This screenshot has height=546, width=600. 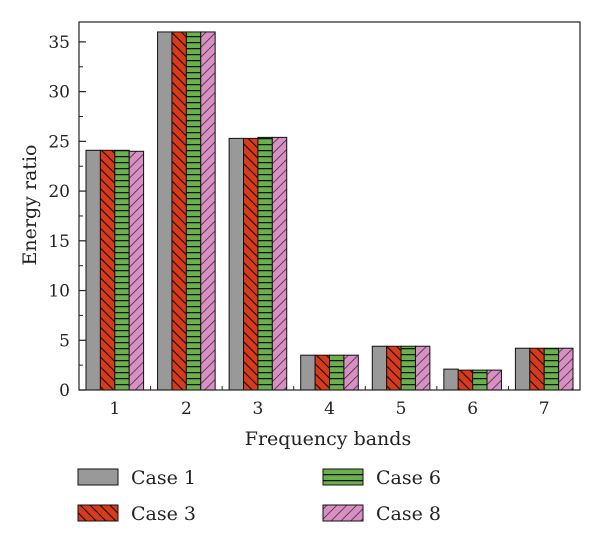 I want to click on y-tick-label: 5, so click(x=64, y=341).